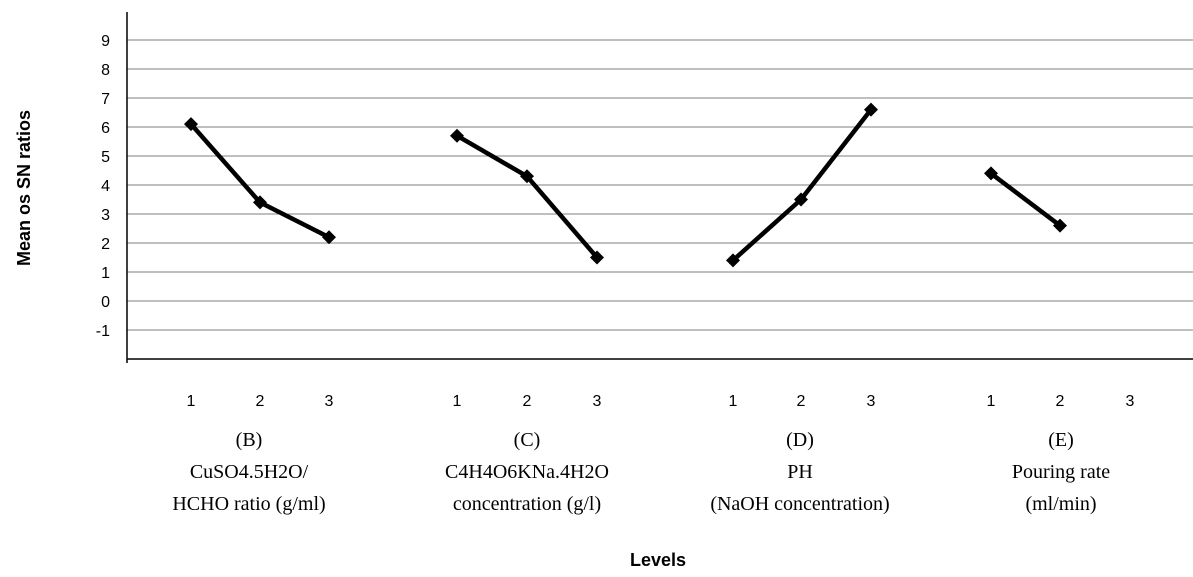 The image size is (1193, 577). What do you see at coordinates (800, 440) in the screenshot?
I see `group-label-line: (D)` at bounding box center [800, 440].